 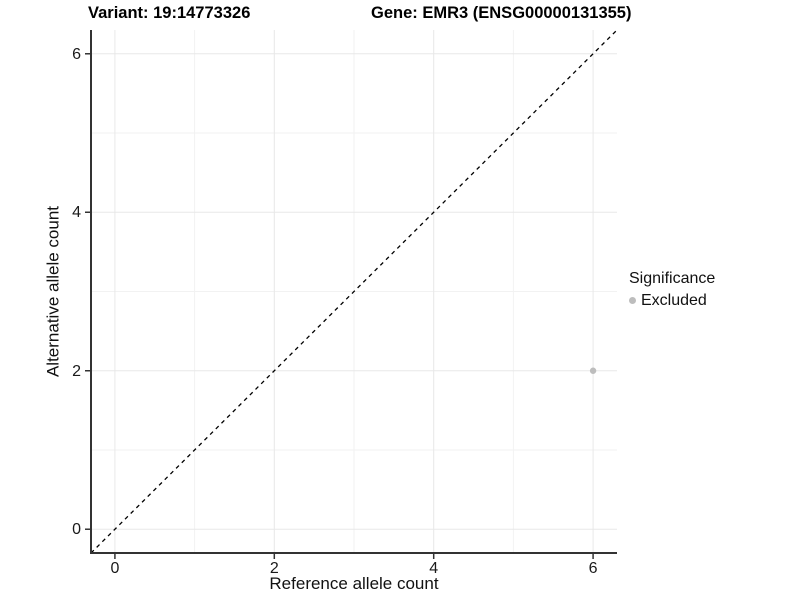 I want to click on y-tick-label: 0, so click(x=76, y=530).